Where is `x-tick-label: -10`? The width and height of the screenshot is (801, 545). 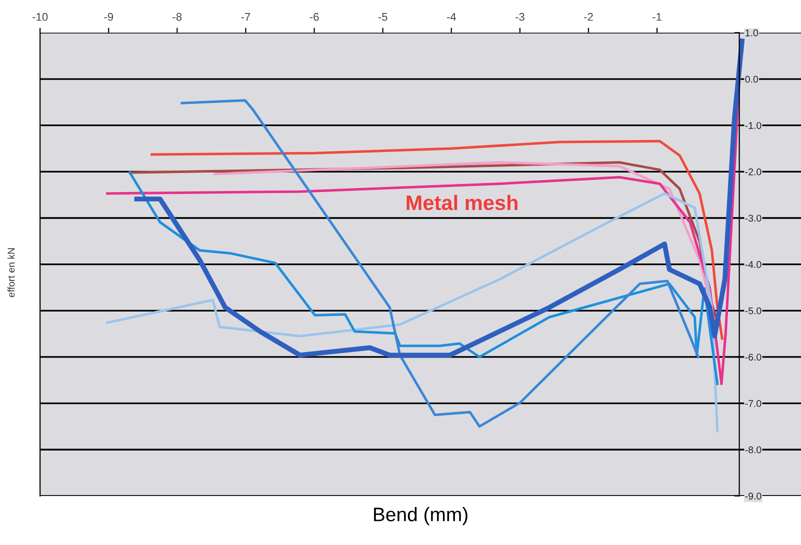
x-tick-label: -10 is located at coordinates (40, 16).